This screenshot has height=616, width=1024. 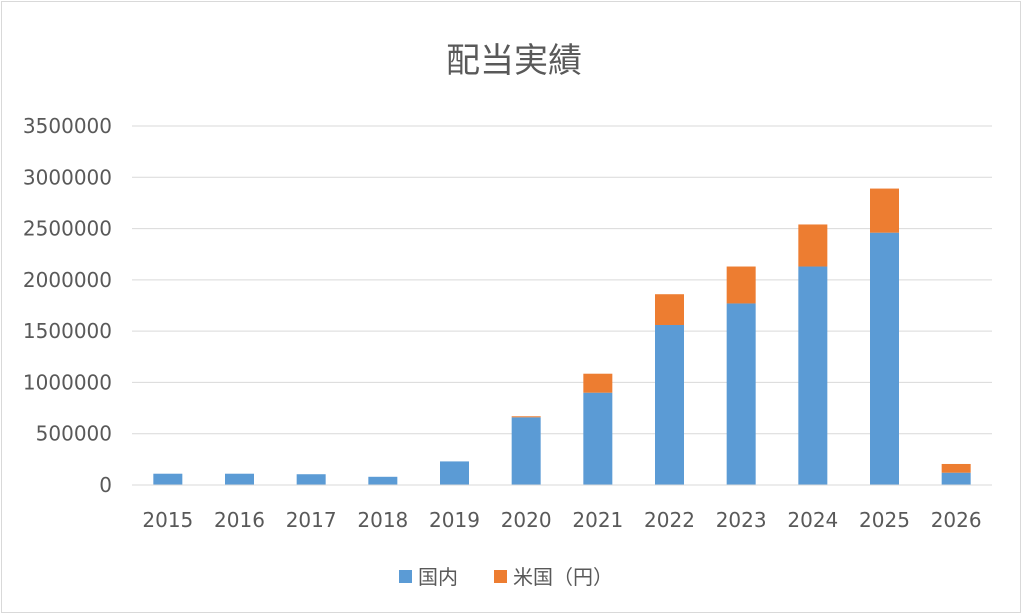 I want to click on y-tick-label: 2500000, so click(x=67, y=229).